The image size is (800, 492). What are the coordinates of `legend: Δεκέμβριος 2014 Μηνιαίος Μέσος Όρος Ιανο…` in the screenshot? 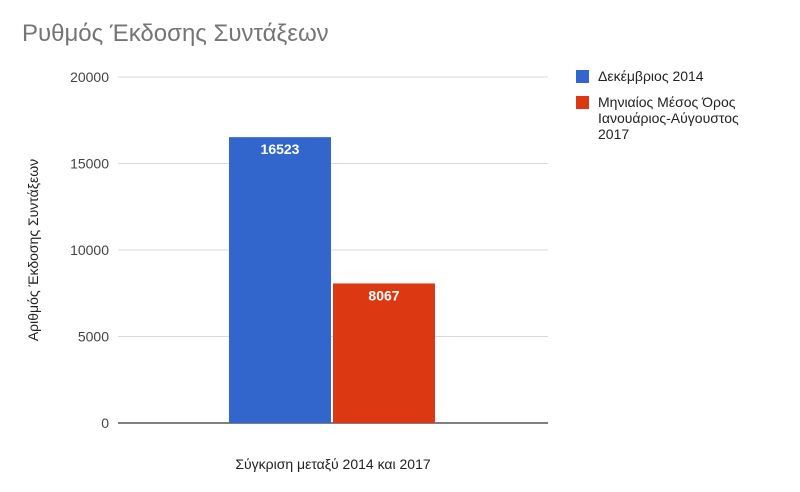 It's located at (683, 110).